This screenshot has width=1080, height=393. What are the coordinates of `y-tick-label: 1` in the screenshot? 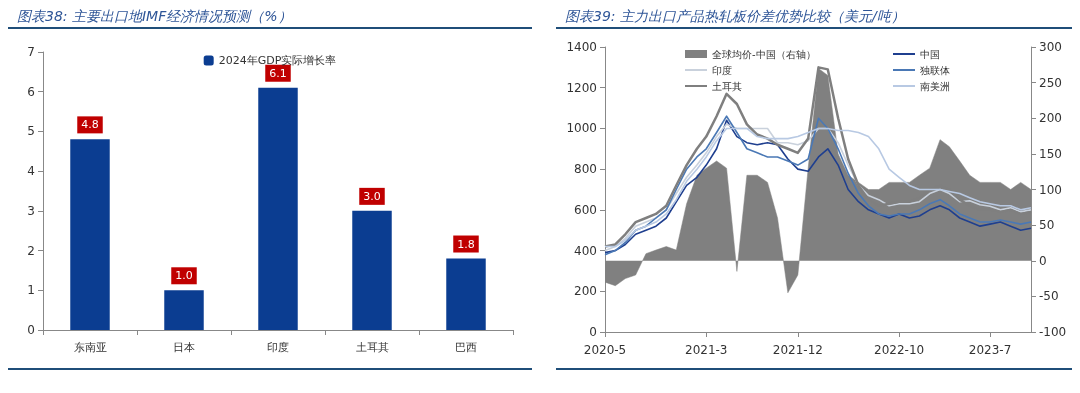 It's located at (31, 290).